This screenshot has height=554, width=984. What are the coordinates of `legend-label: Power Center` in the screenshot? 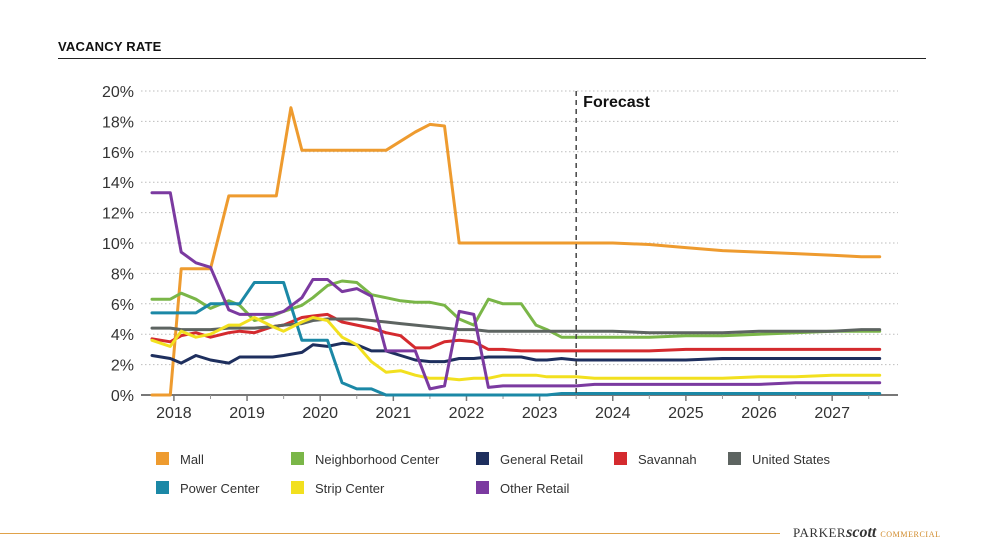 It's located at (220, 488).